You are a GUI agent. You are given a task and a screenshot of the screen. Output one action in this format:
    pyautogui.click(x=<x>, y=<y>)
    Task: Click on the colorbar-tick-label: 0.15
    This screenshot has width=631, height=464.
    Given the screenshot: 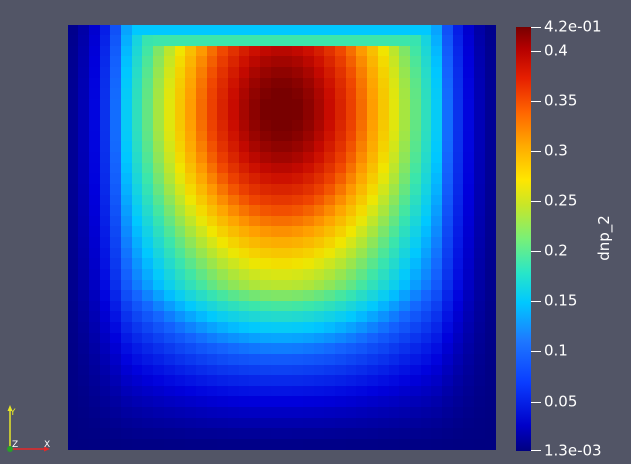 What is the action you would take?
    pyautogui.click(x=561, y=300)
    